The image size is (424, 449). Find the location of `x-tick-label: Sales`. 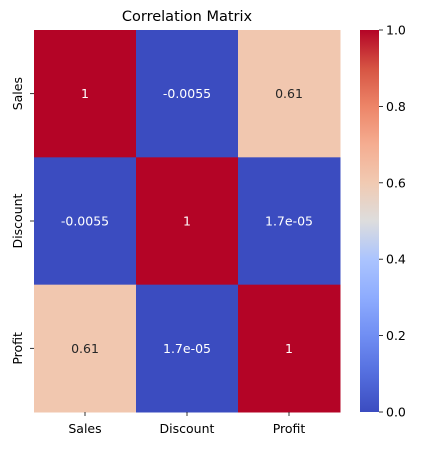

x-tick-label: Sales is located at coordinates (84, 428).